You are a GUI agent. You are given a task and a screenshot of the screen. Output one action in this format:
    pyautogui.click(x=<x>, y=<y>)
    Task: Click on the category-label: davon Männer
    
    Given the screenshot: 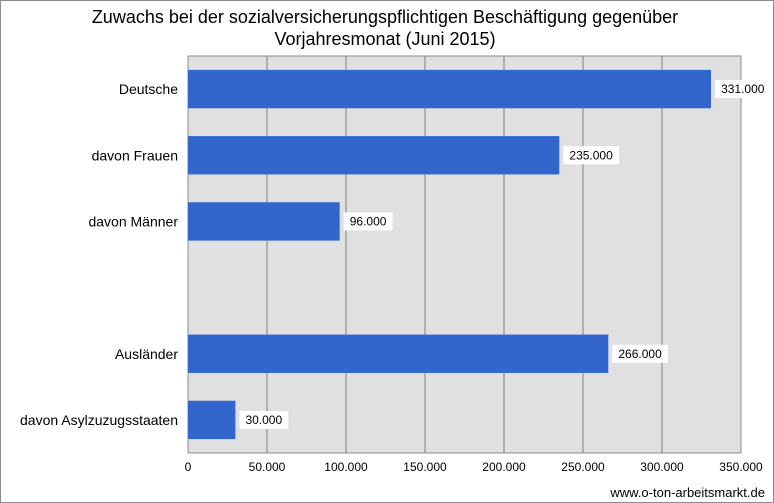 What is the action you would take?
    pyautogui.click(x=133, y=221)
    